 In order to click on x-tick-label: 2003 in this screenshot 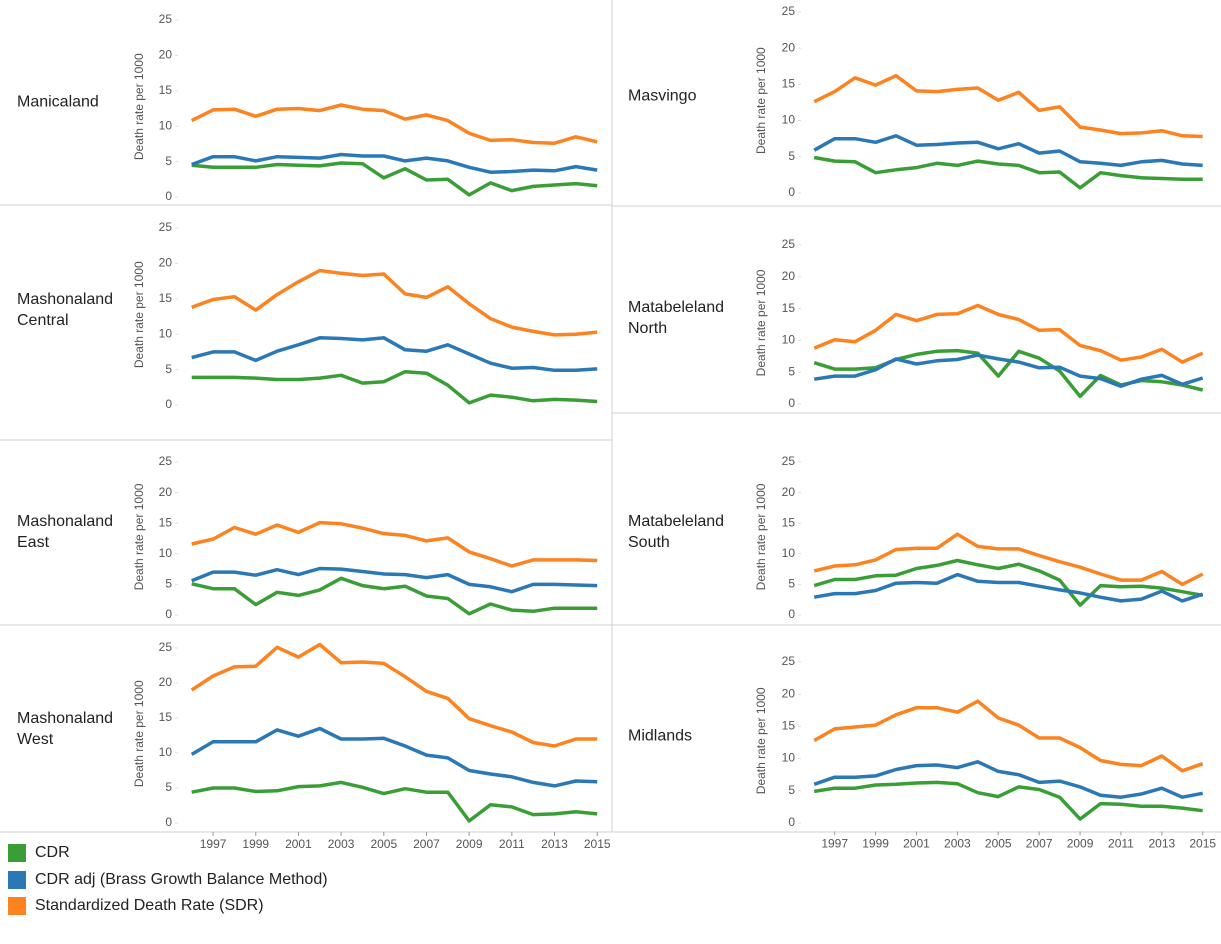, I will do `click(957, 844)`.